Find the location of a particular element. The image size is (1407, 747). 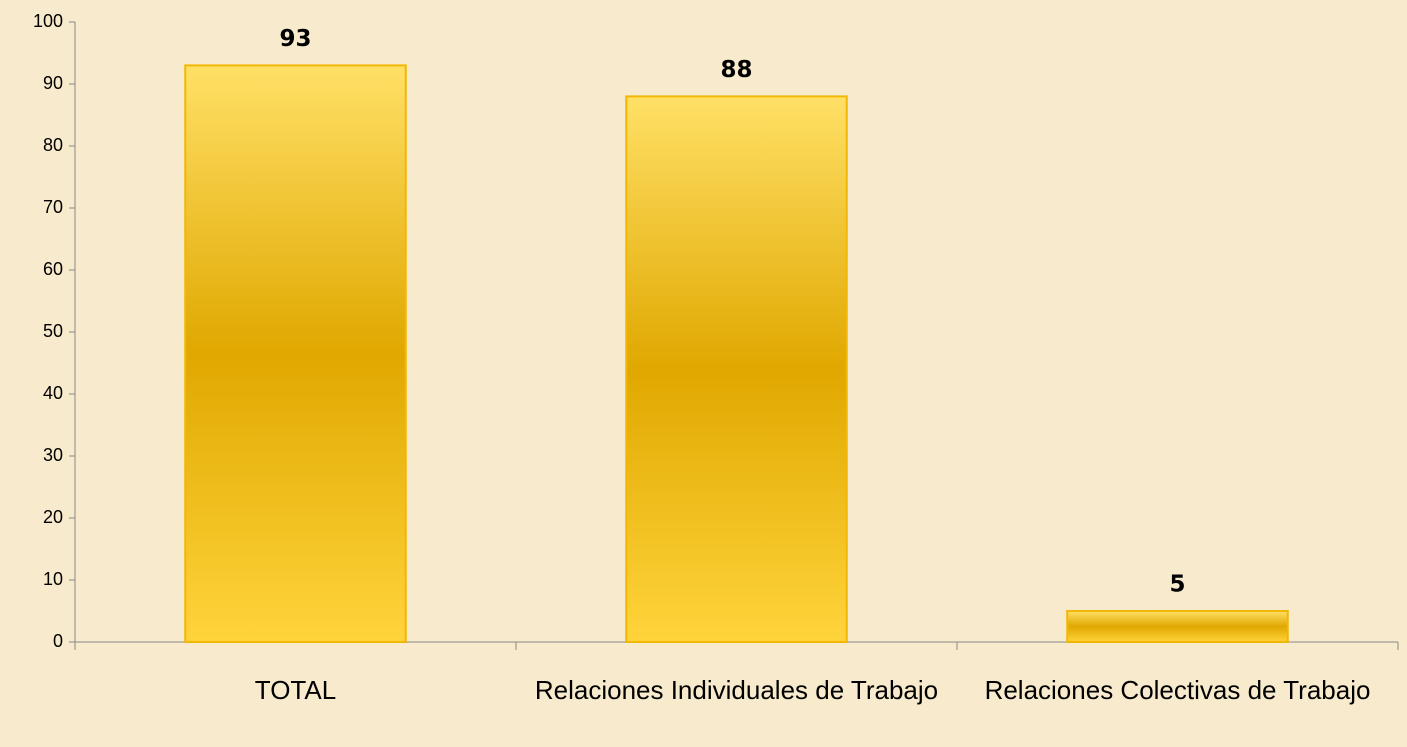

y-tick-label: 70 is located at coordinates (53, 207).